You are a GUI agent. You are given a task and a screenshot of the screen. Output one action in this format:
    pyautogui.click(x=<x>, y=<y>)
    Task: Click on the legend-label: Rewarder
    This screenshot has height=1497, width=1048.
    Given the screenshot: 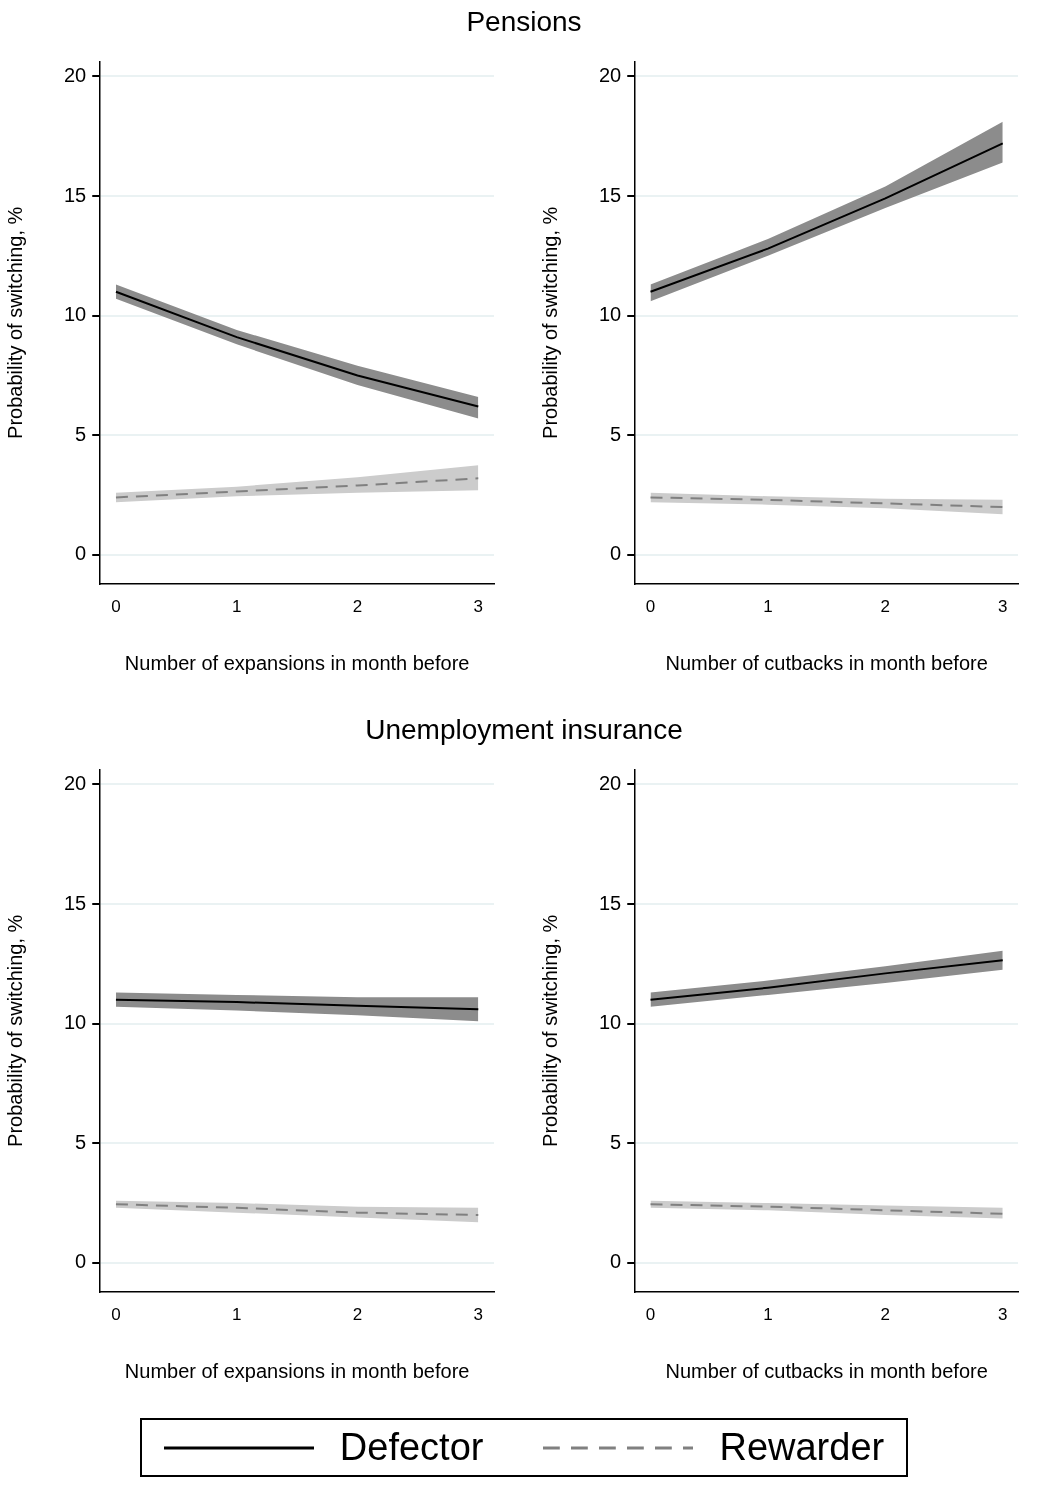 What is the action you would take?
    pyautogui.click(x=802, y=1447)
    